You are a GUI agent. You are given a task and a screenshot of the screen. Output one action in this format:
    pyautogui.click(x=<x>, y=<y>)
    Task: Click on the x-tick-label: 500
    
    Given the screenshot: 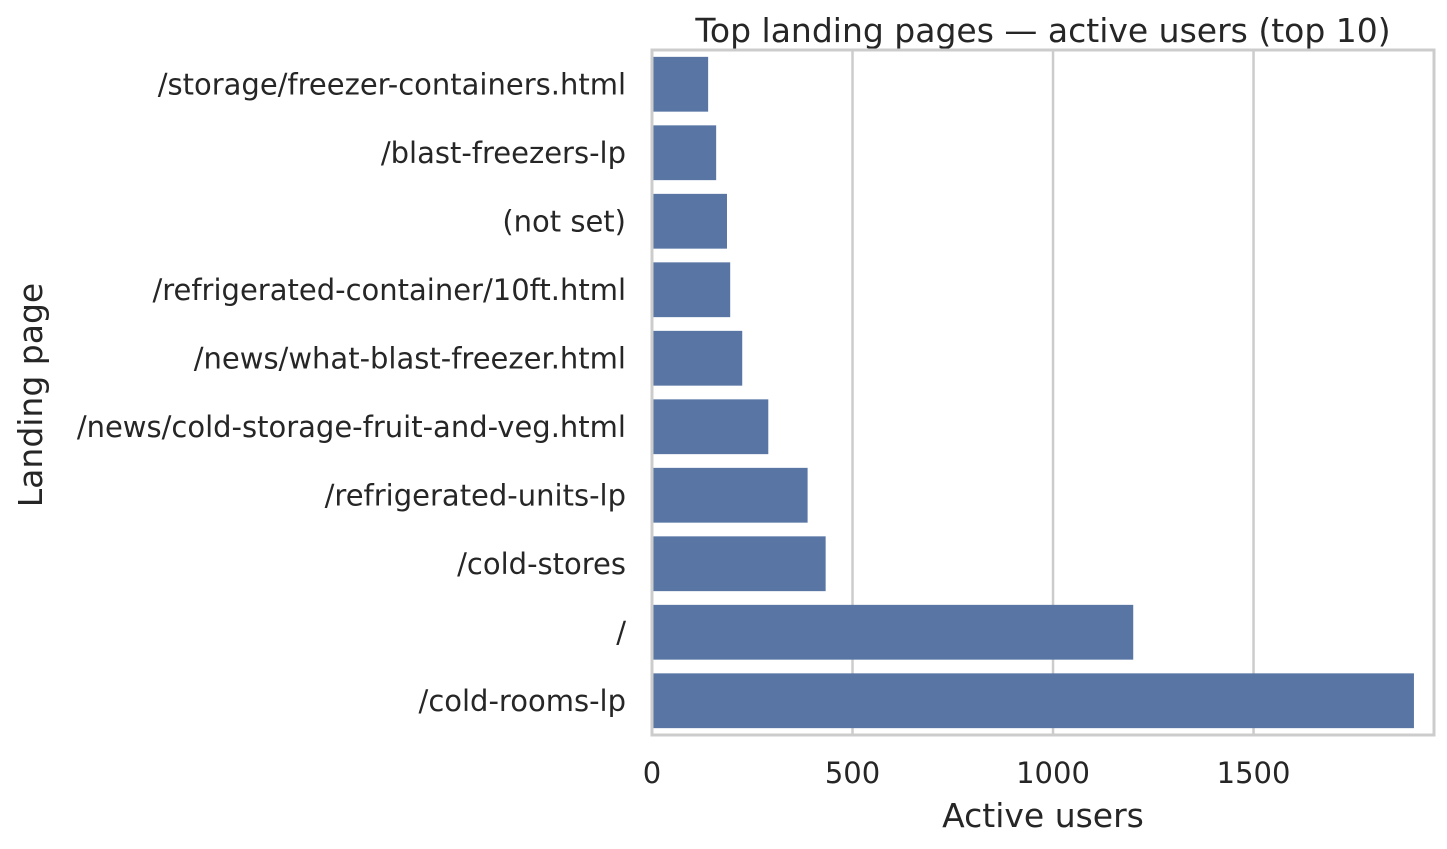 What is the action you would take?
    pyautogui.click(x=852, y=773)
    